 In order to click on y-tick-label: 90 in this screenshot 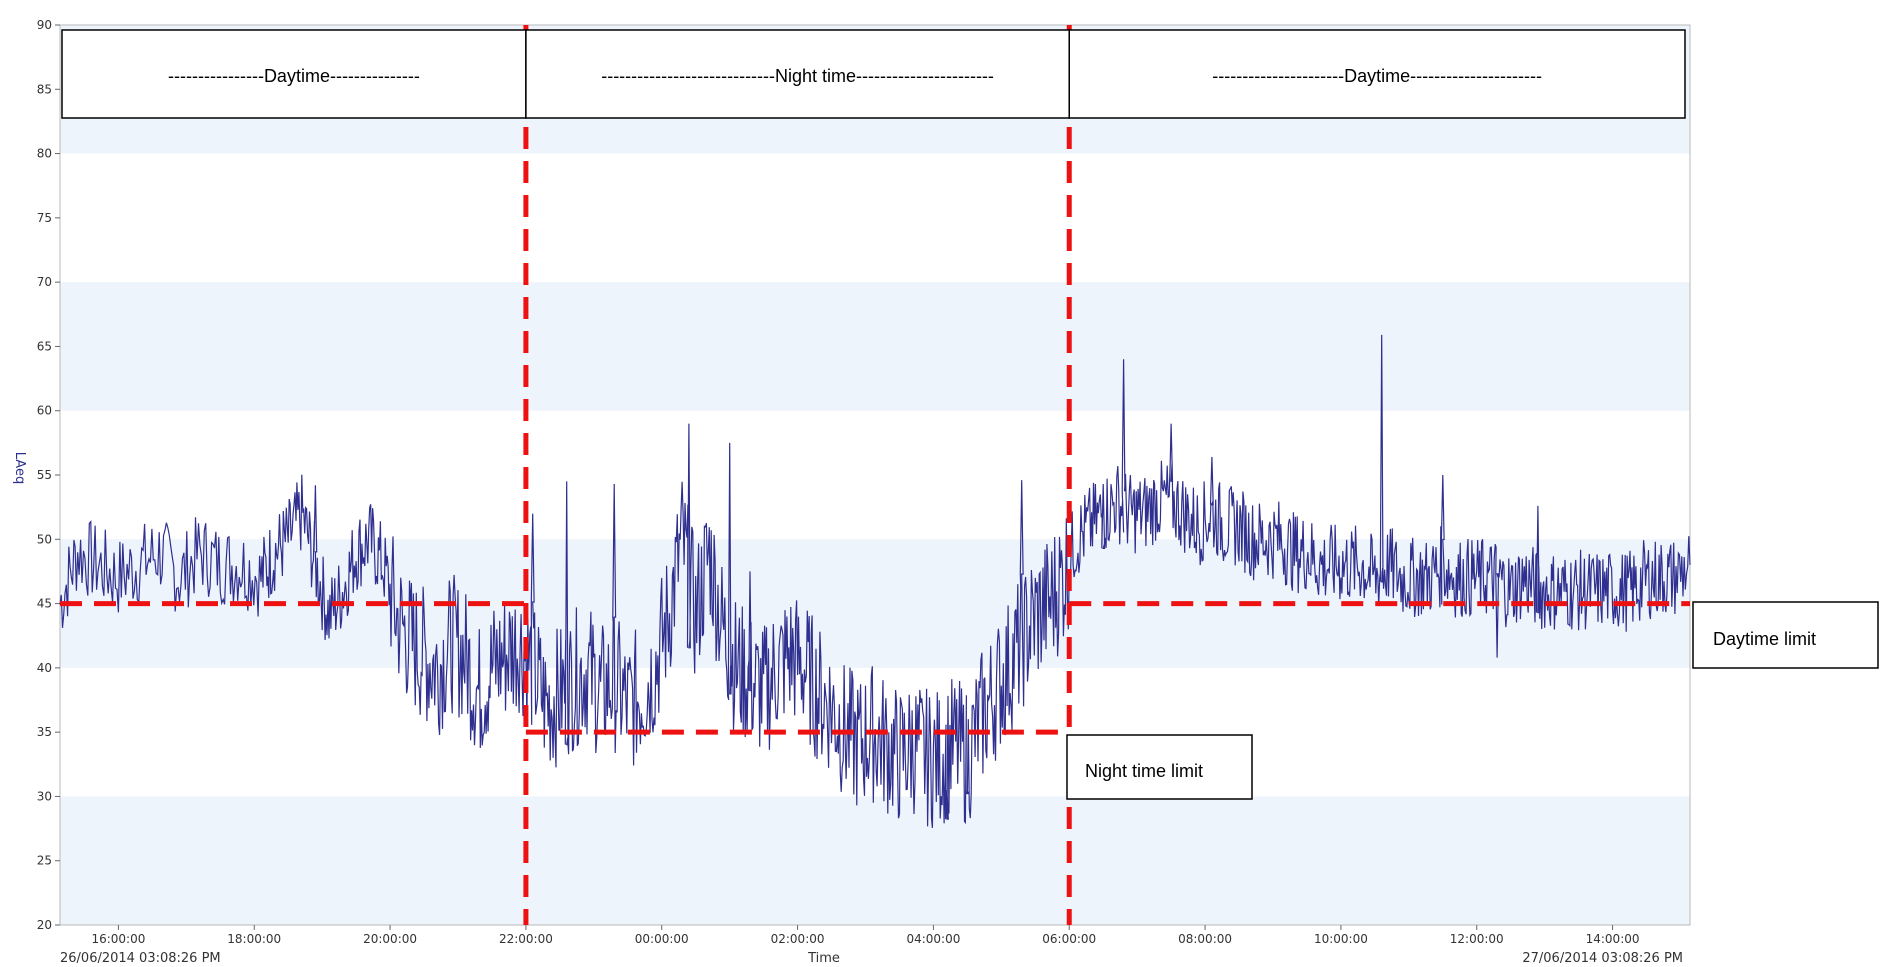, I will do `click(44, 25)`.